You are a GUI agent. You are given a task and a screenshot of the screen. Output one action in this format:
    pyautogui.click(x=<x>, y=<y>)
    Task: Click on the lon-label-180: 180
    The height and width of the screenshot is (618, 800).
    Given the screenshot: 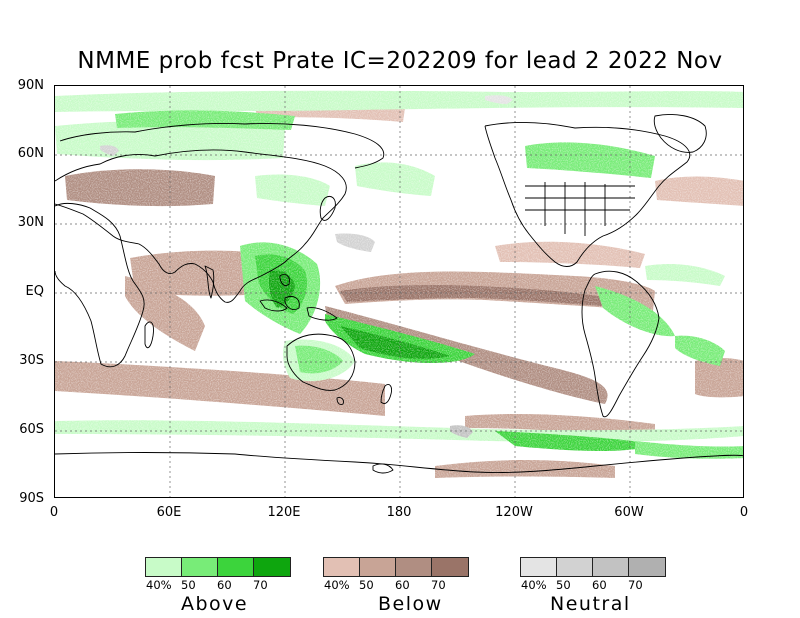 What is the action you would take?
    pyautogui.click(x=399, y=512)
    